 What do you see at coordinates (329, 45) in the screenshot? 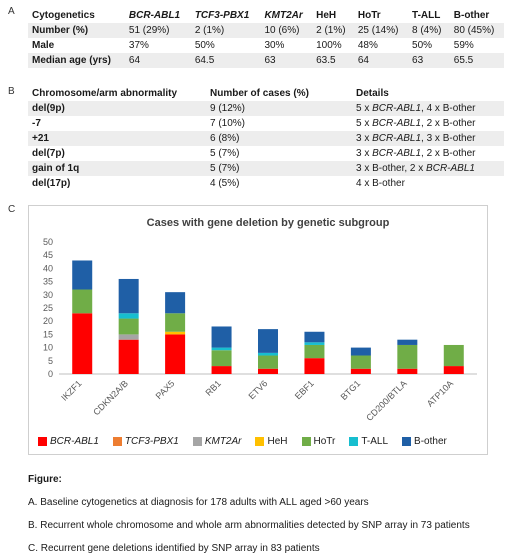
I see `table-cell: 100%` at bounding box center [329, 45].